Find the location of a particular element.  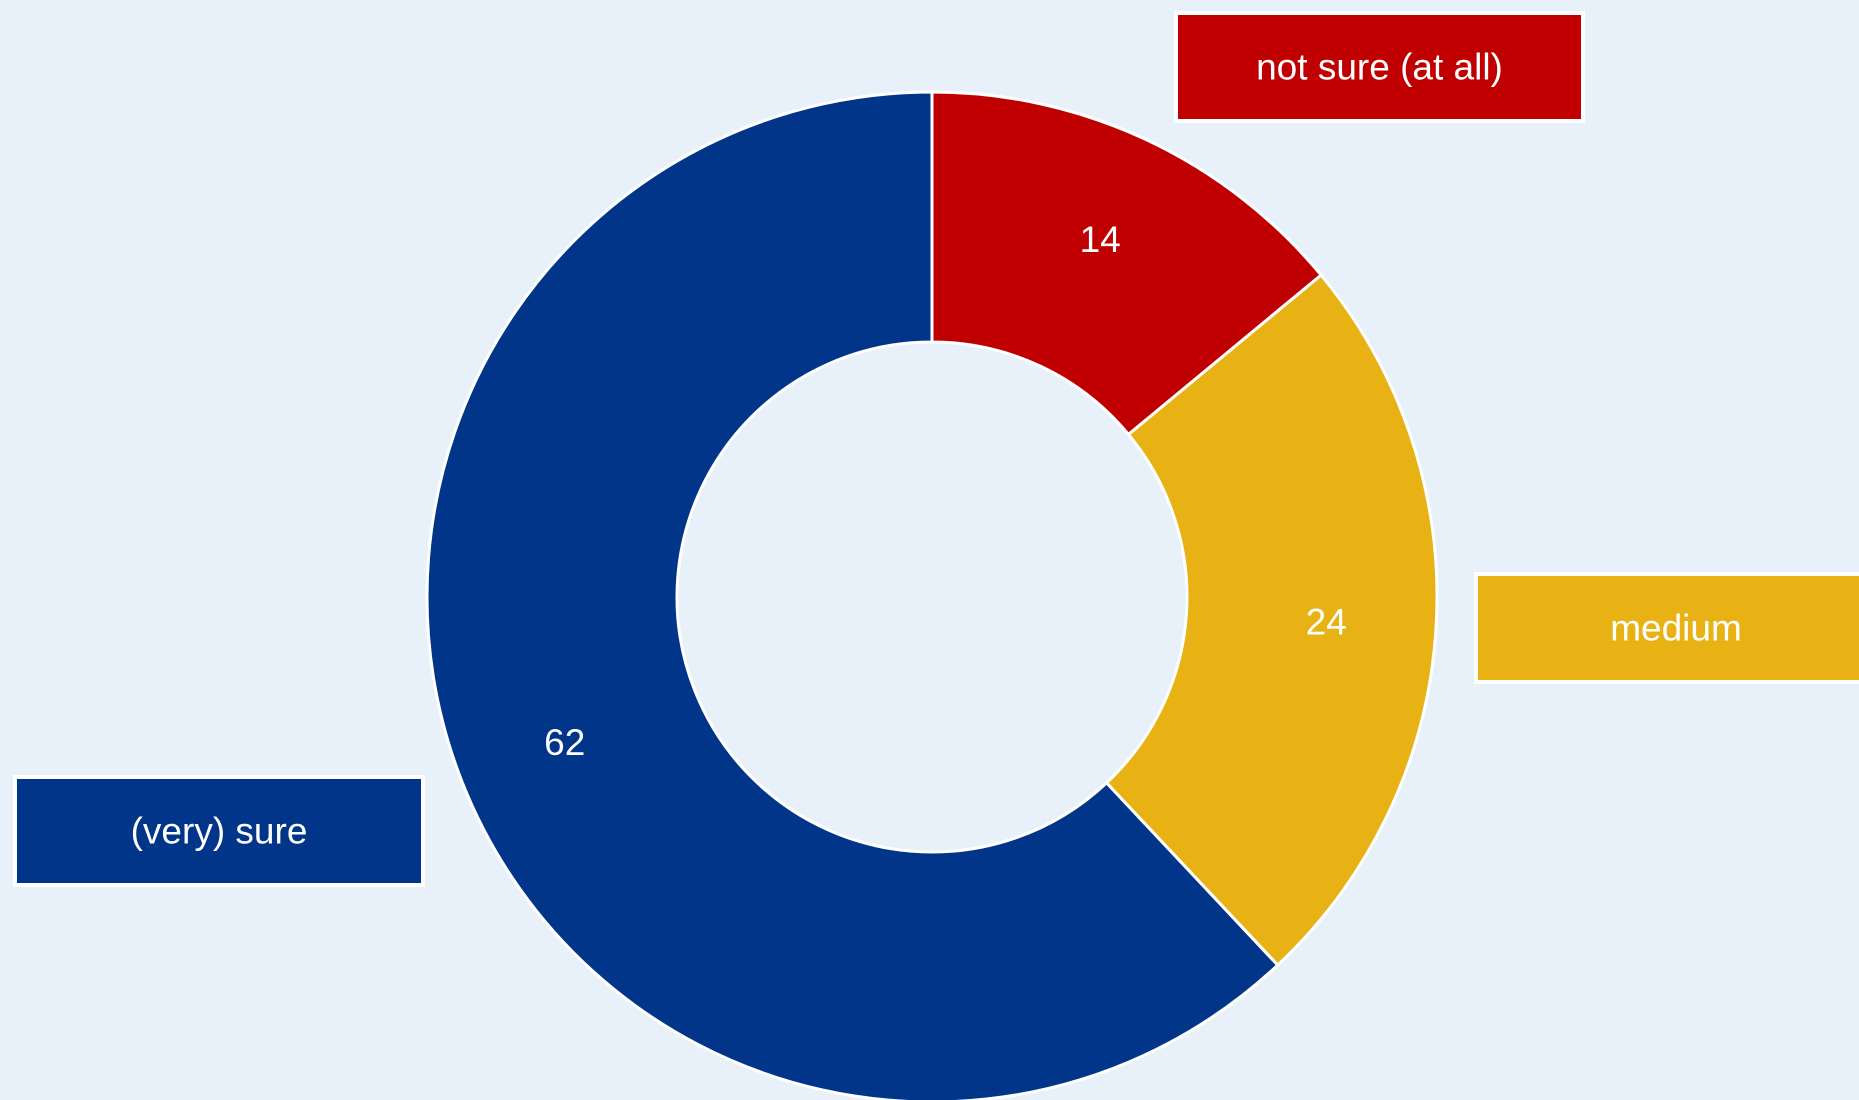

category-box-not-sure is located at coordinates (1379, 67).